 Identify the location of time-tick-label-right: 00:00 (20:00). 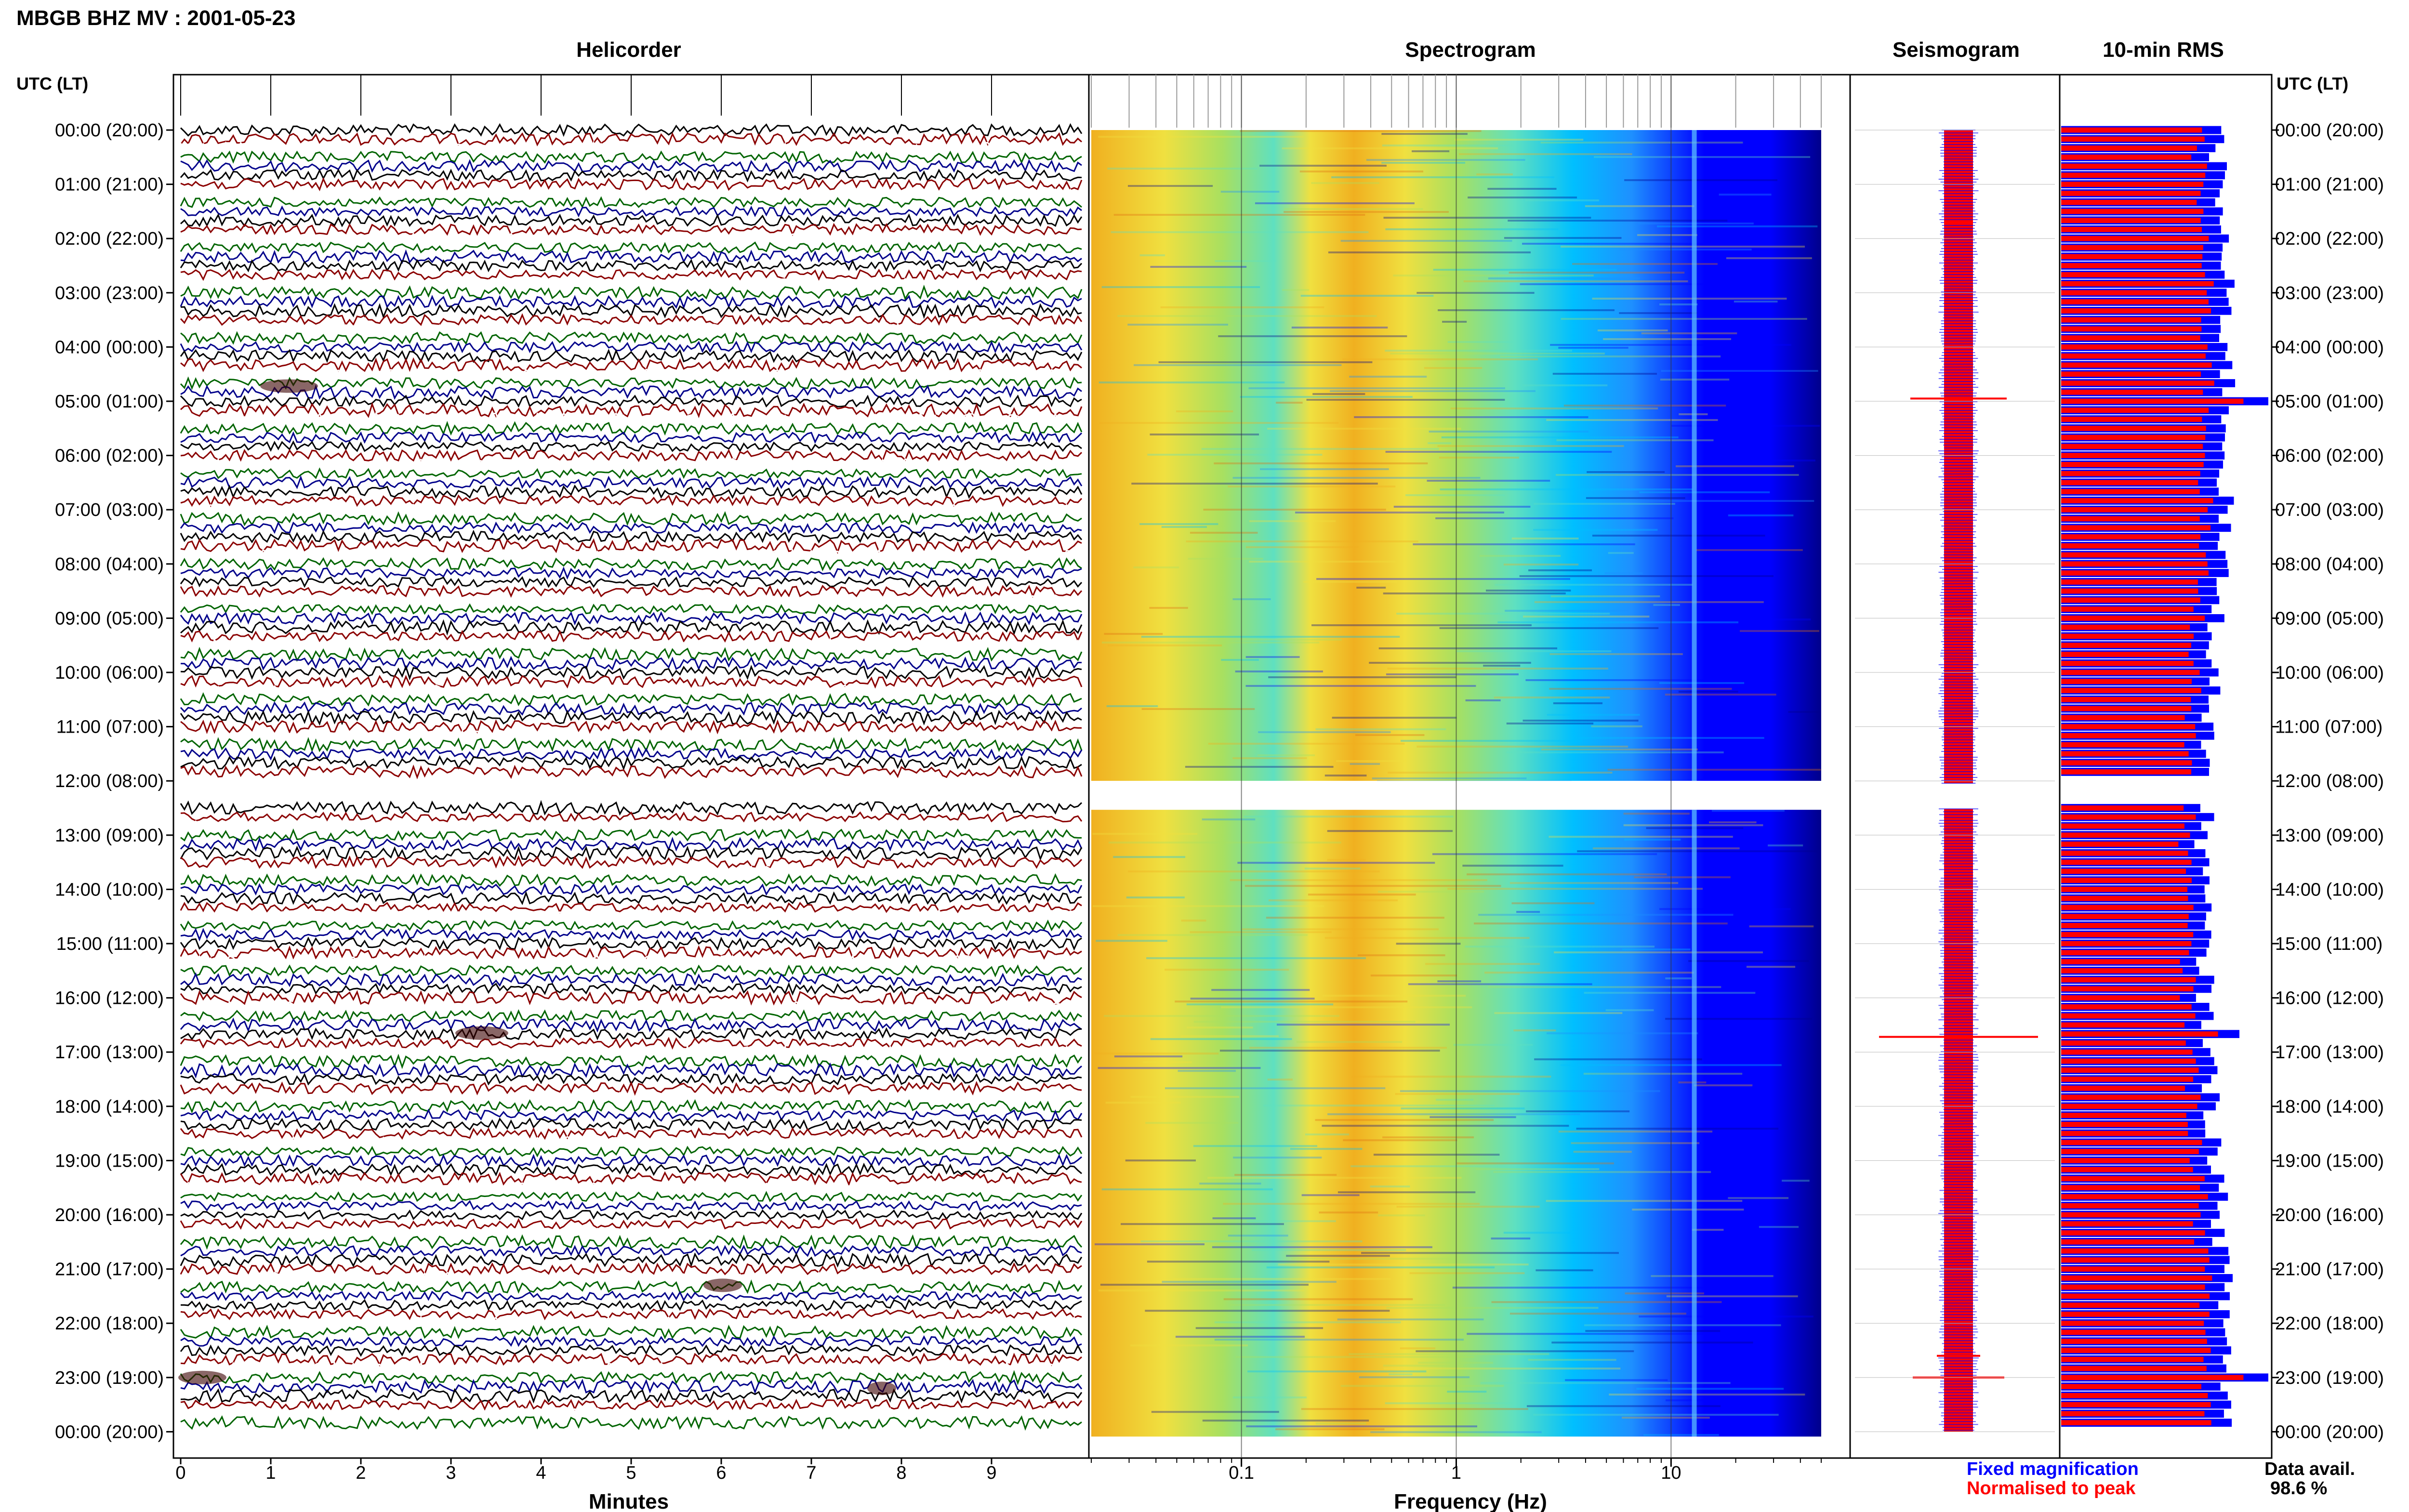
(2329, 1432).